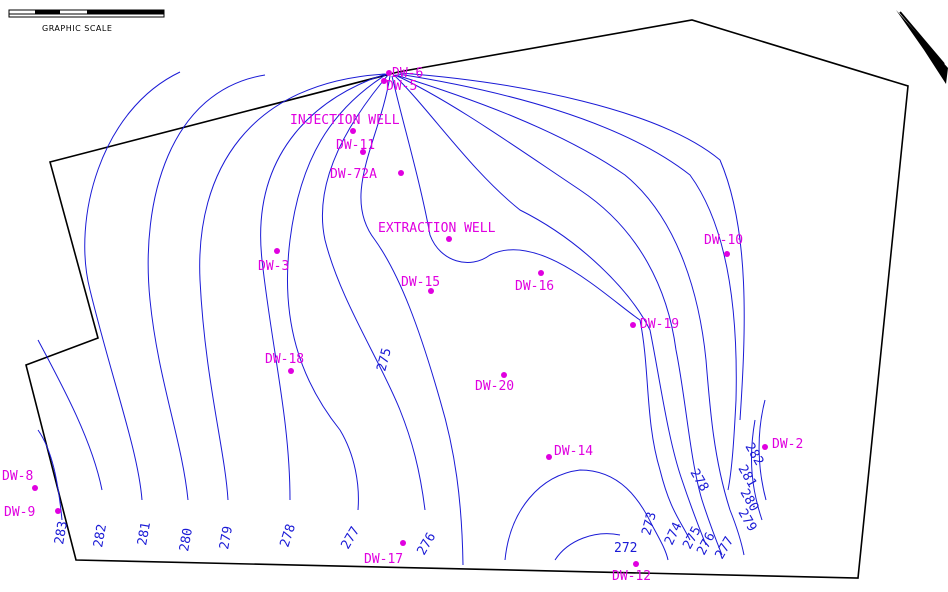 This screenshot has height=592, width=948. Describe the element at coordinates (353, 131) in the screenshot. I see `well-marker-injection` at that location.